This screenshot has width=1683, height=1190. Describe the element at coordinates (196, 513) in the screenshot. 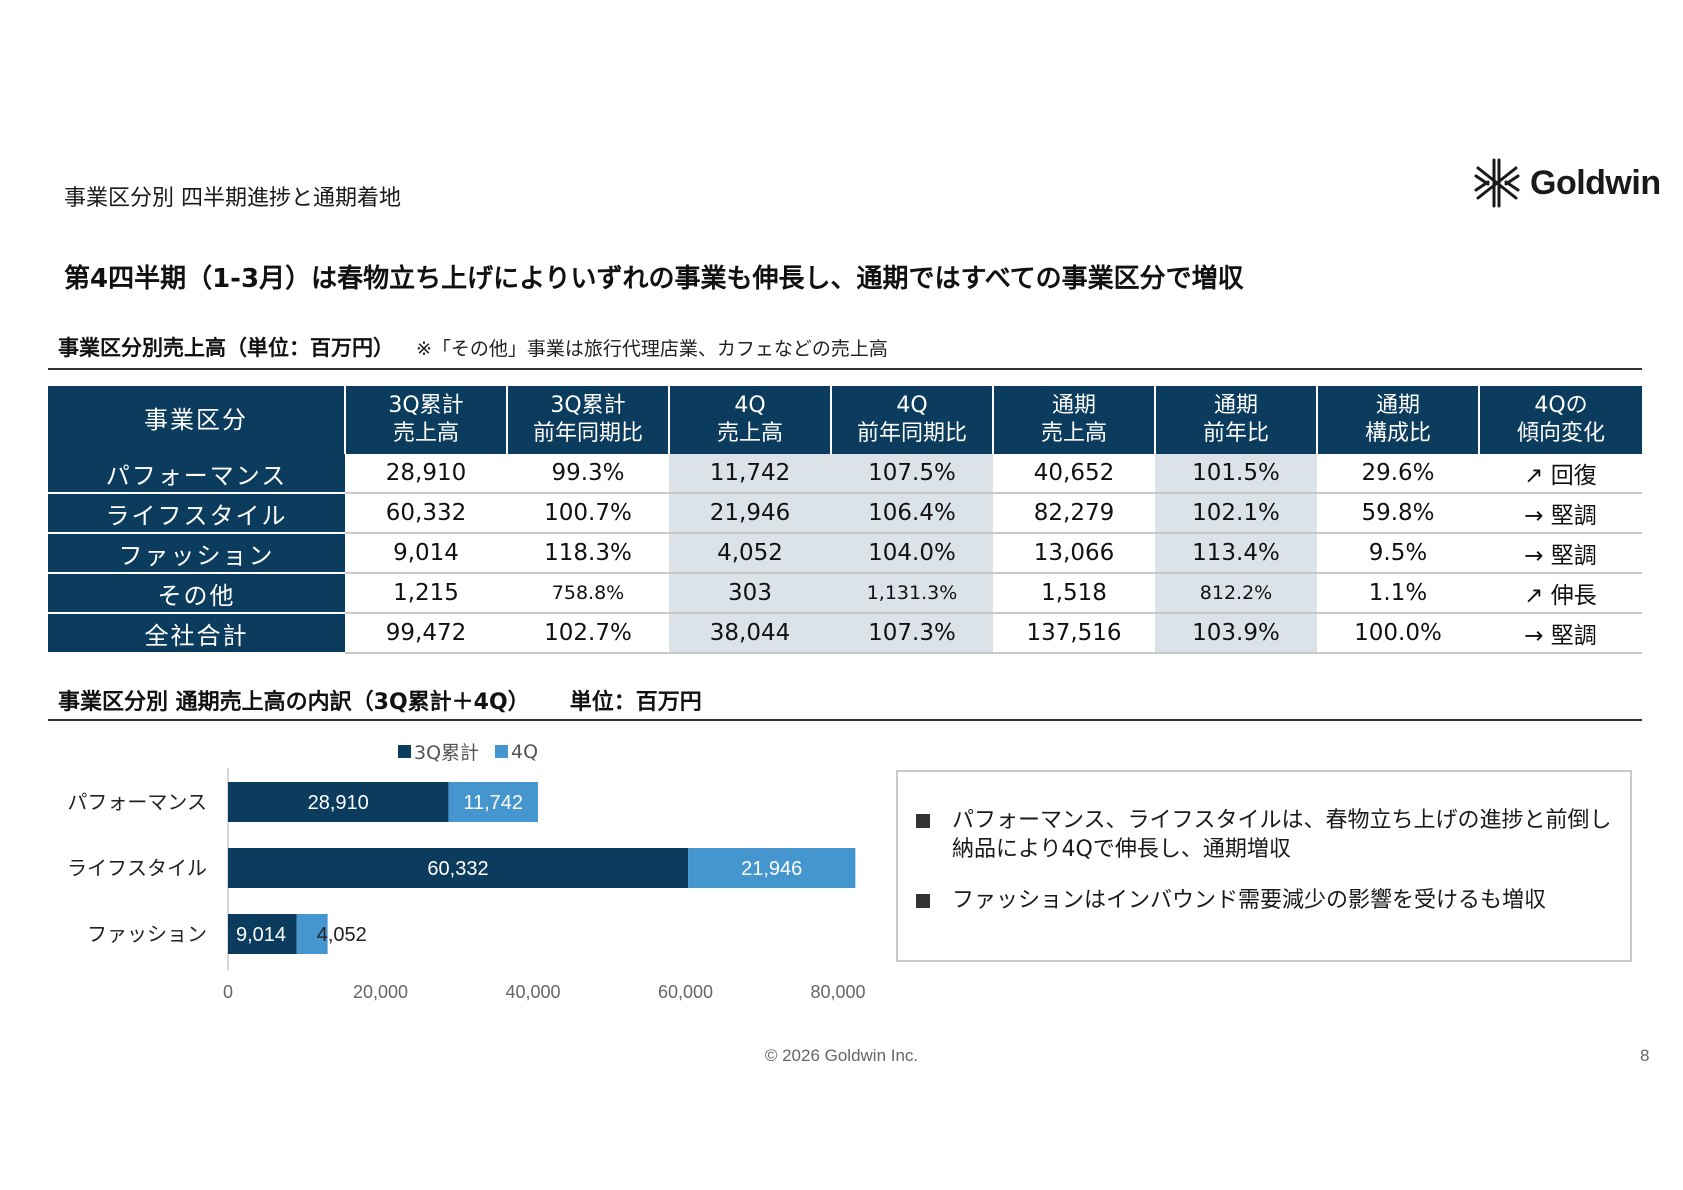

I see `segment-name-cell: ライフスタイル` at that location.